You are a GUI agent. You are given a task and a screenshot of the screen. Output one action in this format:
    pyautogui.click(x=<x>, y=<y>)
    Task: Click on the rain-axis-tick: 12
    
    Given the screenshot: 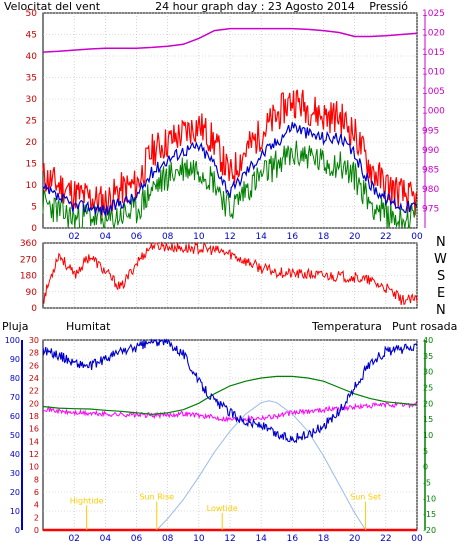 What is the action you would take?
    pyautogui.click(x=34, y=454)
    